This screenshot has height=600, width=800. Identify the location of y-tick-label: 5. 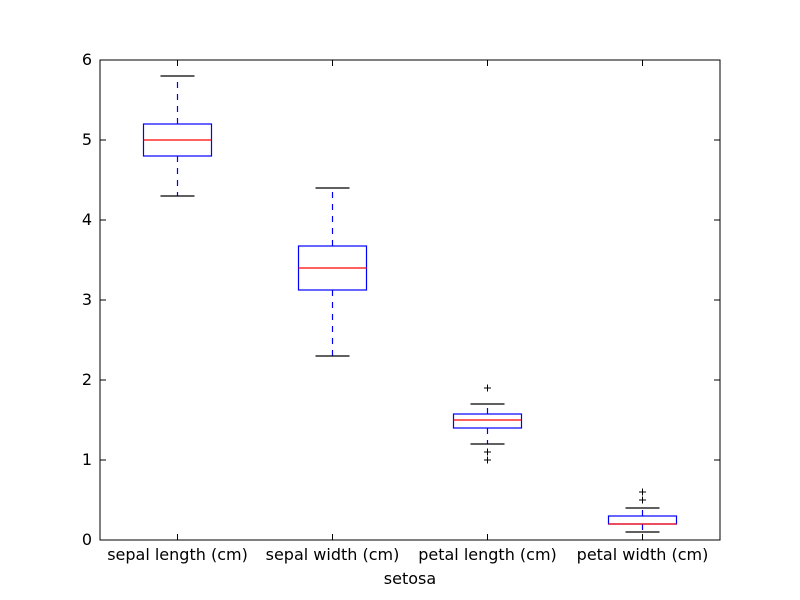
(87, 139).